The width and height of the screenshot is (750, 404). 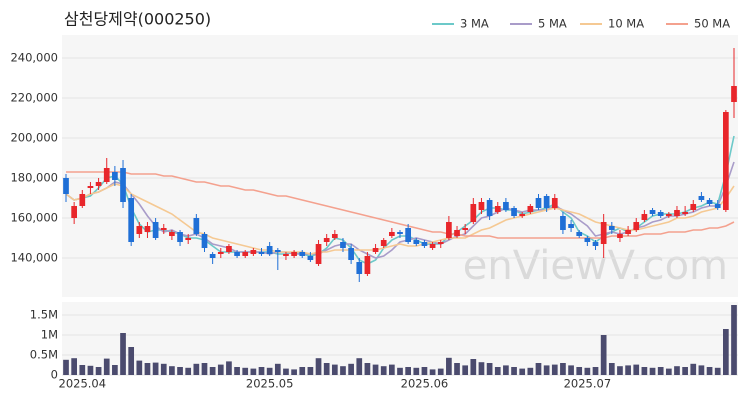 What do you see at coordinates (44, 315) in the screenshot?
I see `y-tick-label: 1.5M` at bounding box center [44, 315].